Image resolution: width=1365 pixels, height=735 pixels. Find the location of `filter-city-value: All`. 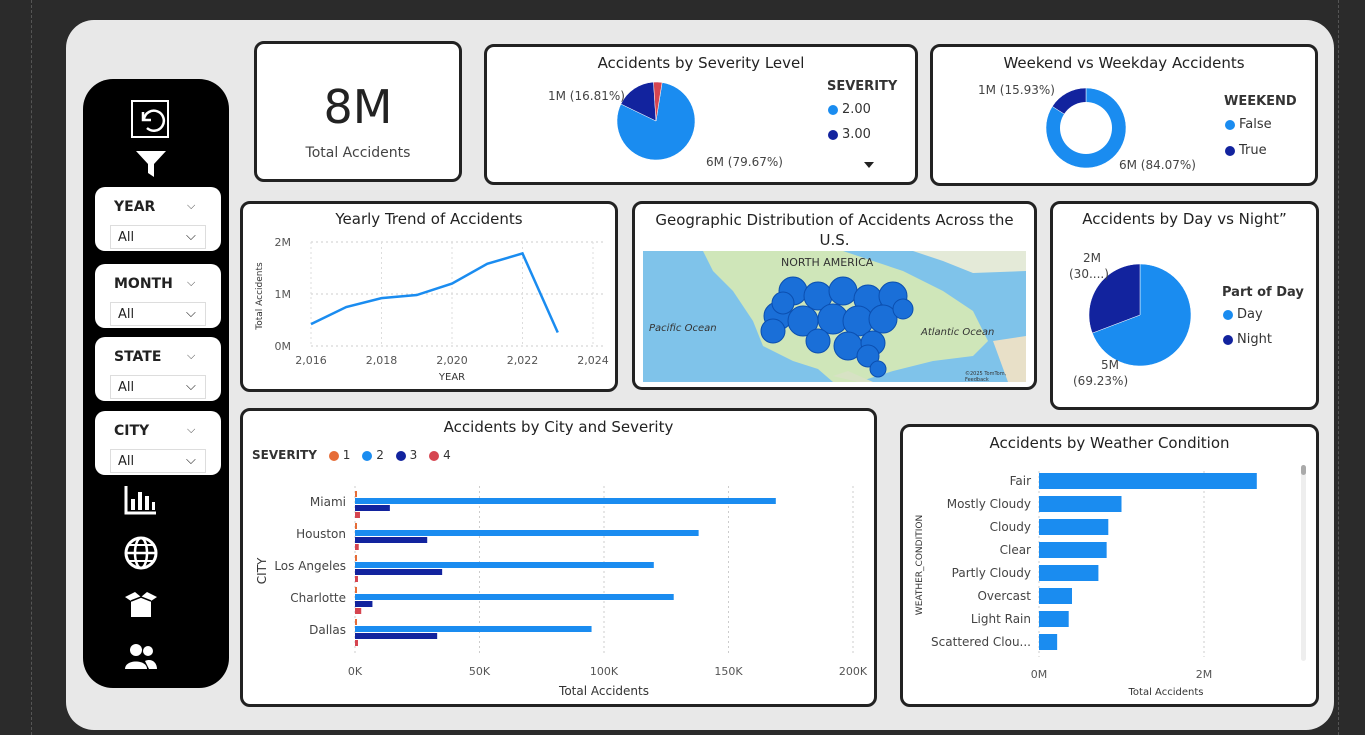

filter-city-value: All is located at coordinates (126, 461).